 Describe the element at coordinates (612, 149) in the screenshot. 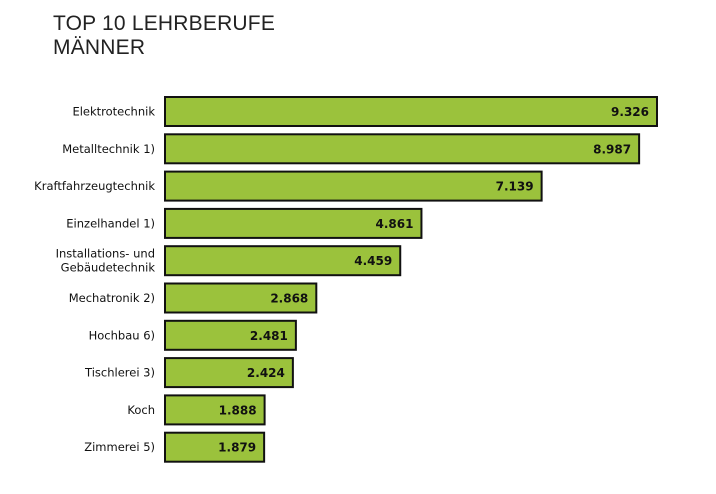

I see `value-label: 8.987` at that location.